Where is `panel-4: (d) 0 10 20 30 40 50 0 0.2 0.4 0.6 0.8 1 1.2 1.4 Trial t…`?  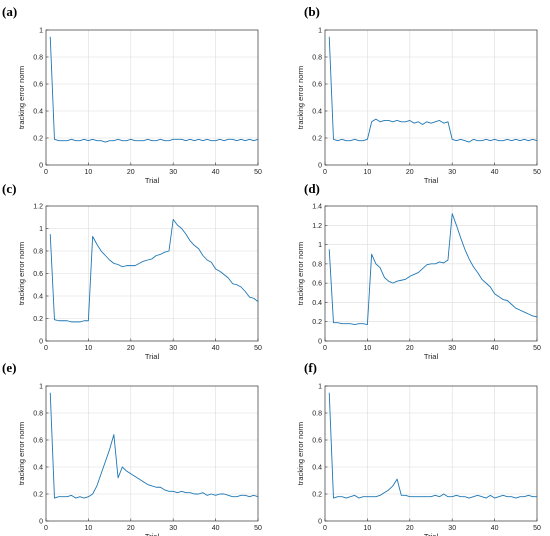 panel-4: (d) 0 10 20 30 40 50 0 0.2 0.4 0.6 0.8 1 1.2 1.4 Trial t… is located at coordinates (418, 271).